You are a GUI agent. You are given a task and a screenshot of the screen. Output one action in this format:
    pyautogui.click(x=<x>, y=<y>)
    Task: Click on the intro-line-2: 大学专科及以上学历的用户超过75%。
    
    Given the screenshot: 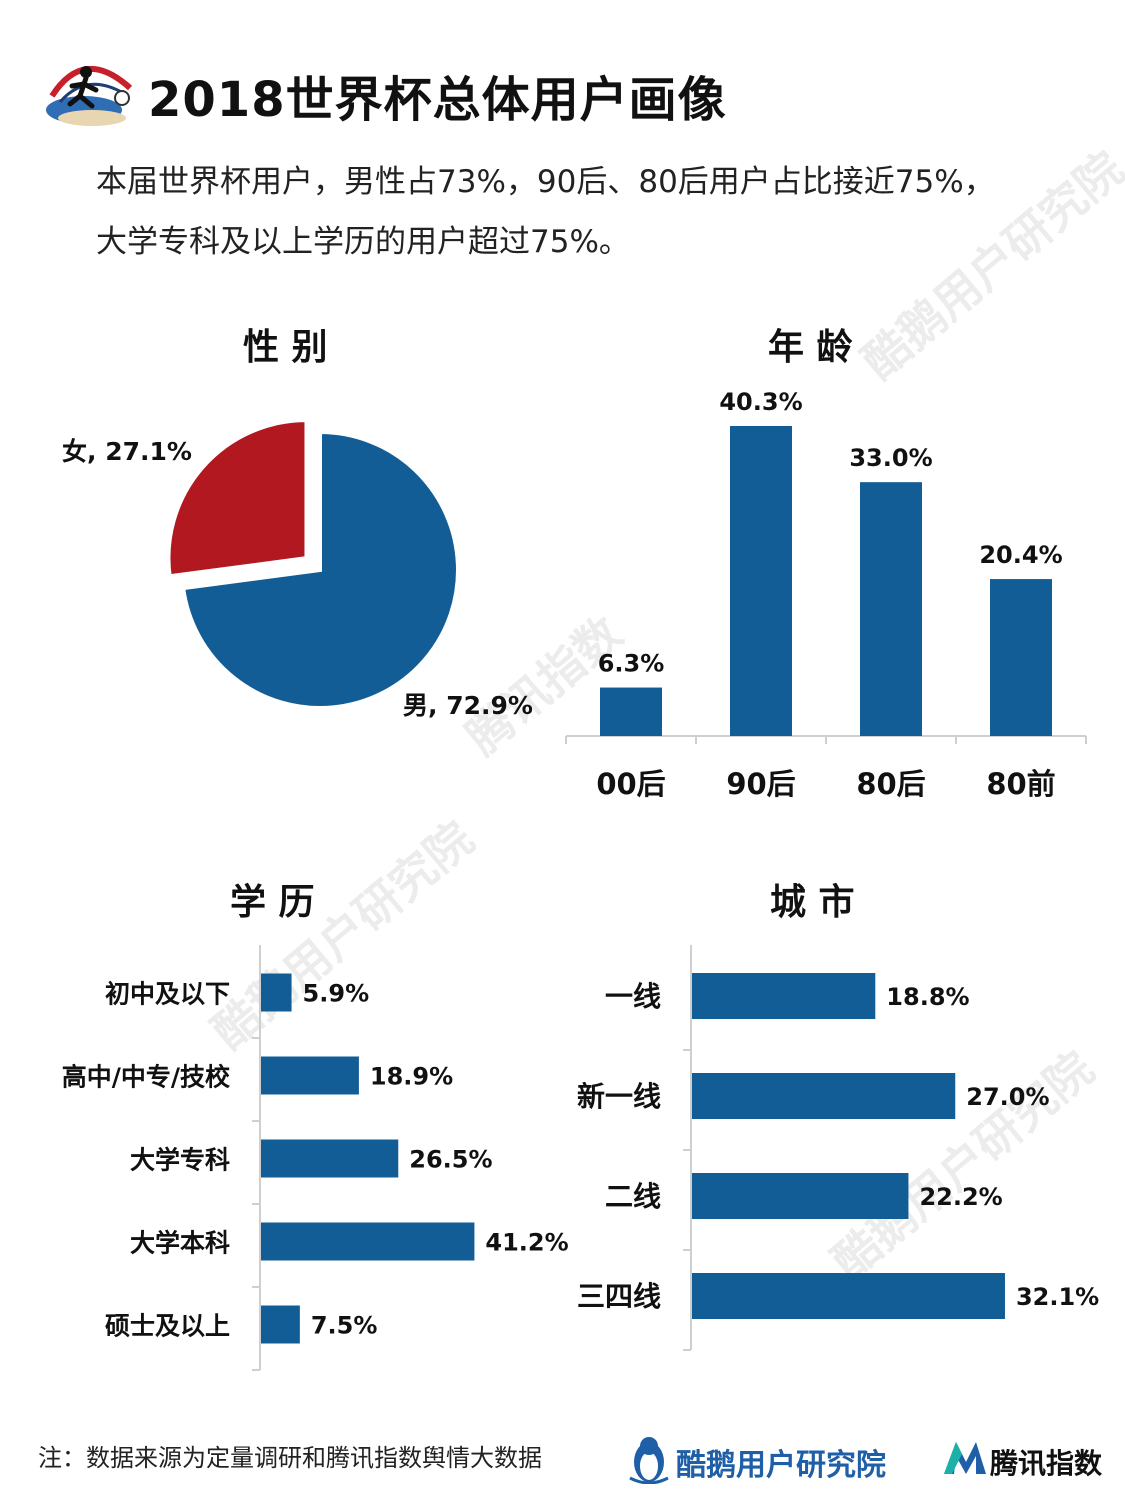 What is the action you would take?
    pyautogui.click(x=363, y=242)
    